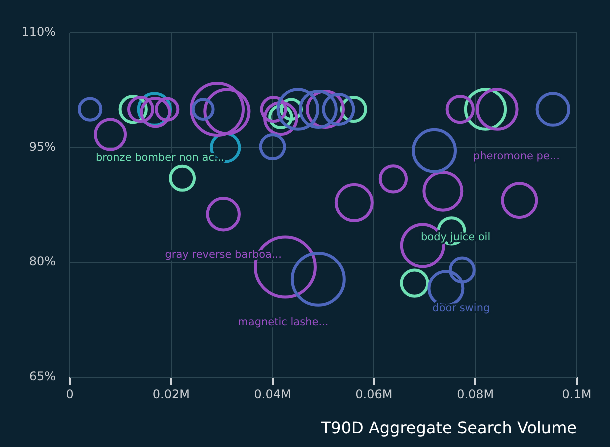 This screenshot has width=610, height=447. What do you see at coordinates (374, 395) in the screenshot?
I see `x-tick-label: 0.06M` at bounding box center [374, 395].